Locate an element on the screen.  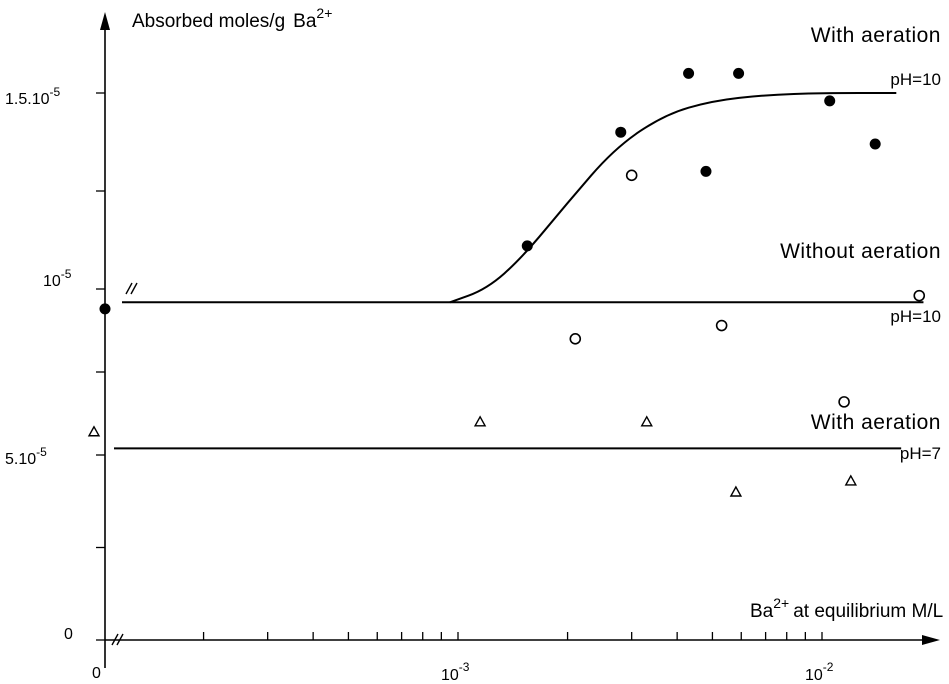
series-label-without-aeration: Without aeration is located at coordinates (860, 251).